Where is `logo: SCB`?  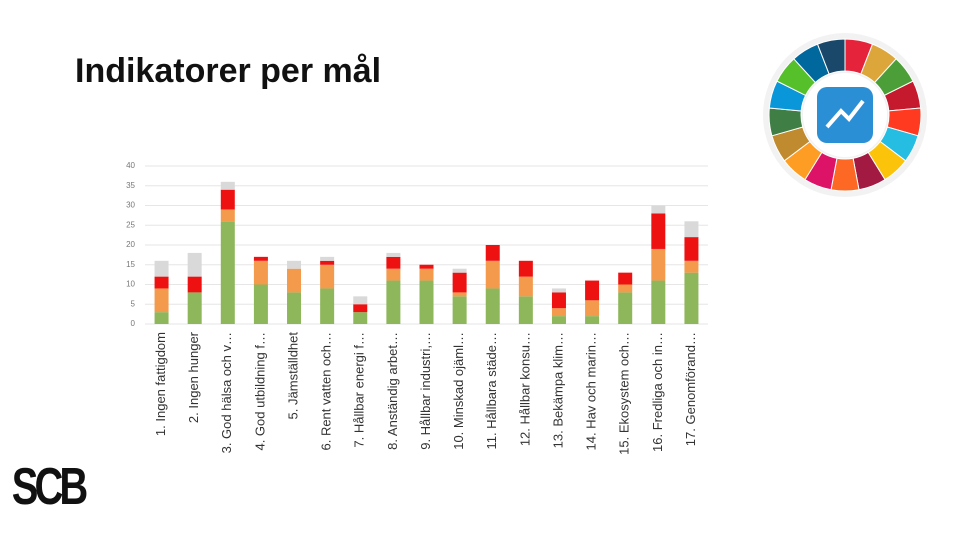
logo: SCB is located at coordinates (49, 486).